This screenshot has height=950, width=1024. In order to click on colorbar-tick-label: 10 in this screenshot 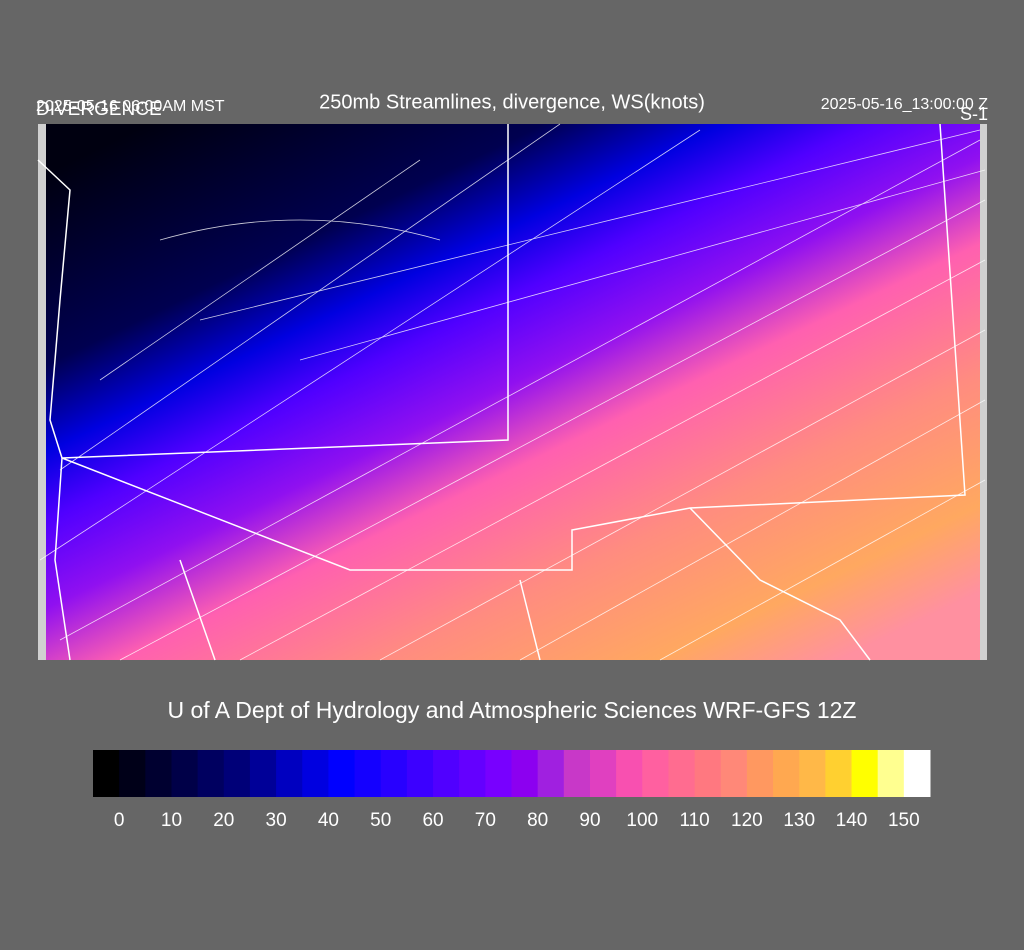, I will do `click(171, 820)`.